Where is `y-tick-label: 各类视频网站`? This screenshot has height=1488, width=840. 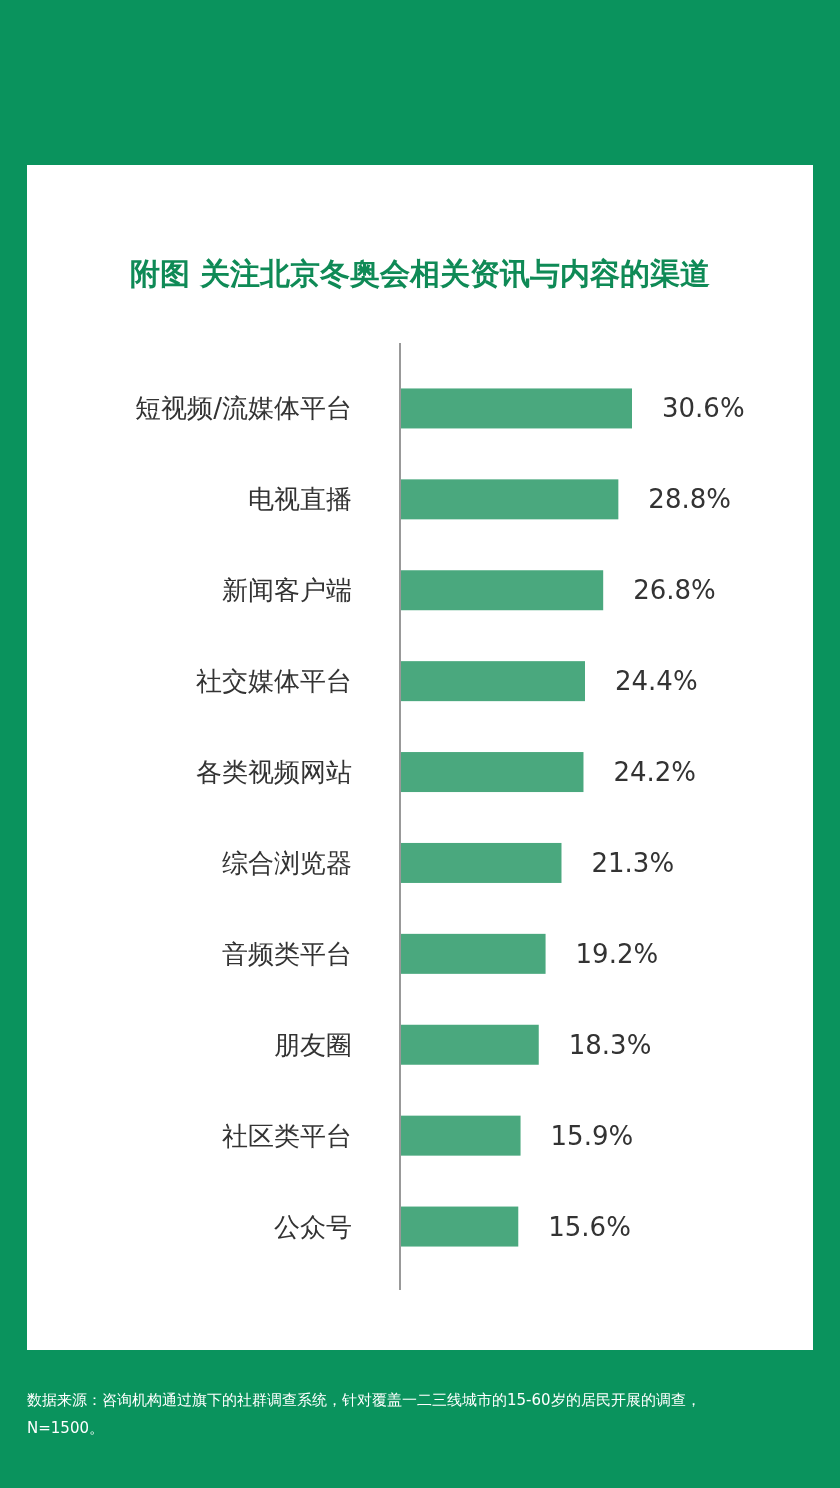 y-tick-label: 各类视频网站 is located at coordinates (274, 772).